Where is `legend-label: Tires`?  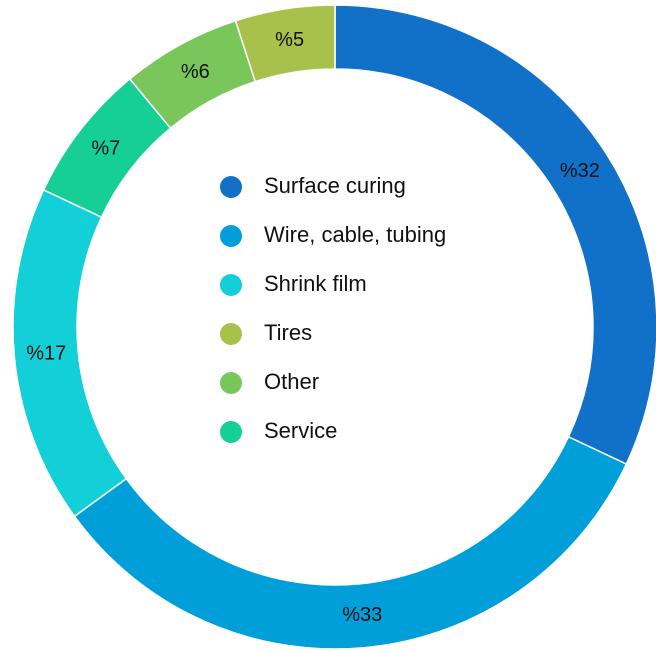 legend-label: Tires is located at coordinates (288, 332).